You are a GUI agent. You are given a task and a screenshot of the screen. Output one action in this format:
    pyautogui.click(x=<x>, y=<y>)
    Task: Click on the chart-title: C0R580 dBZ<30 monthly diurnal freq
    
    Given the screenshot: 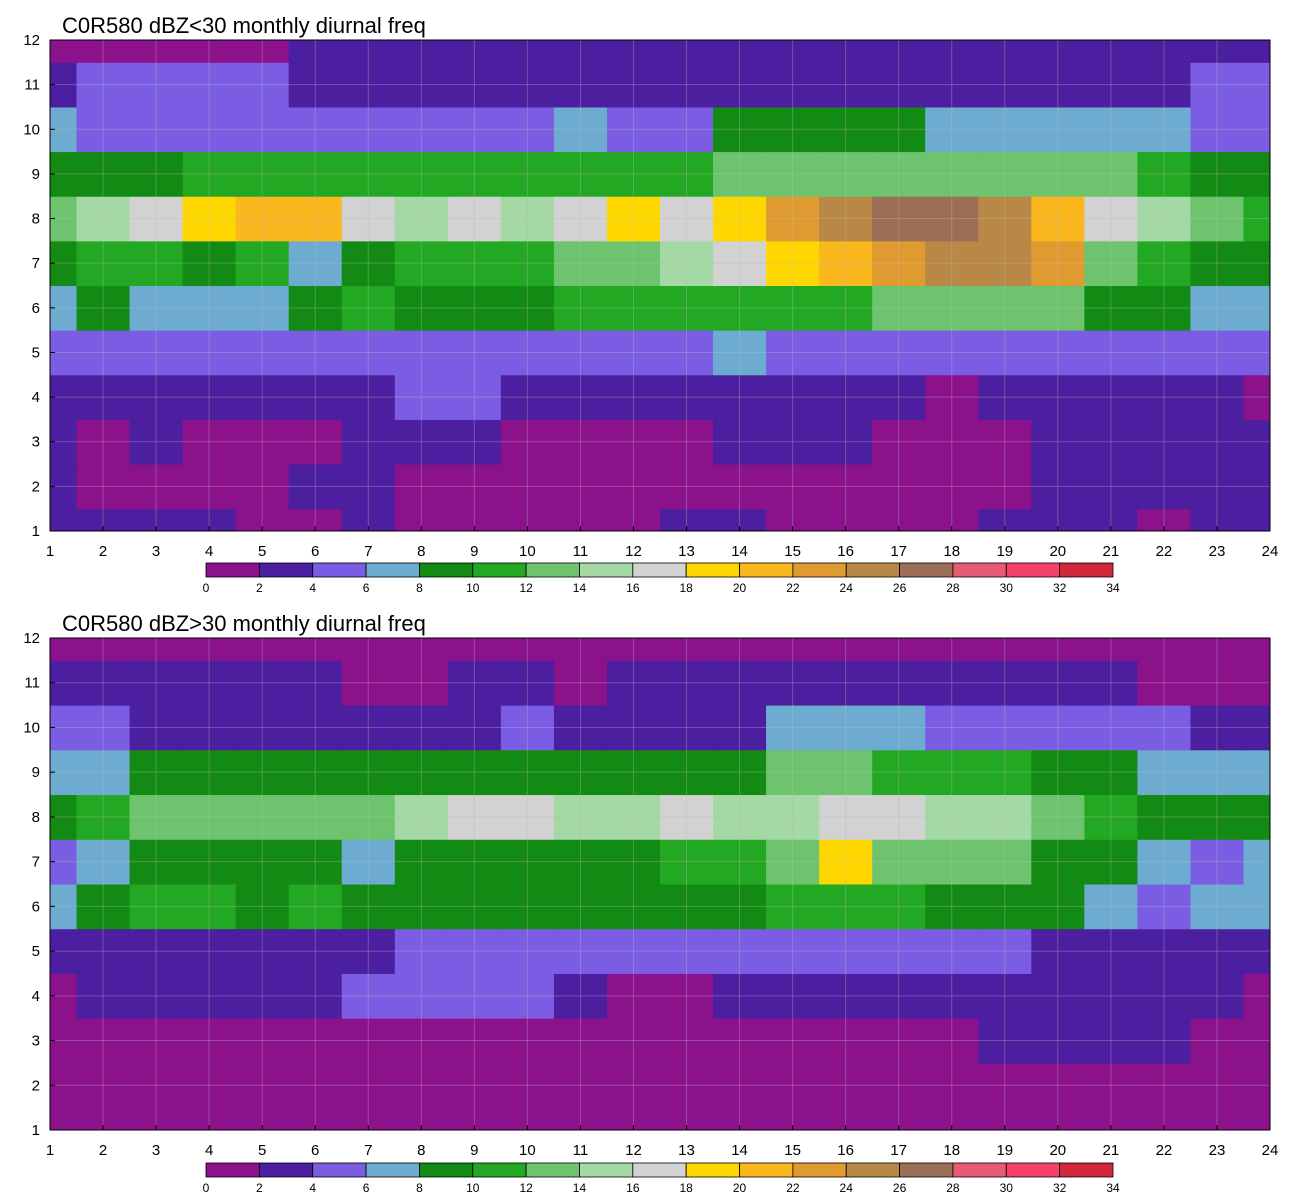 What is the action you would take?
    pyautogui.click(x=244, y=25)
    